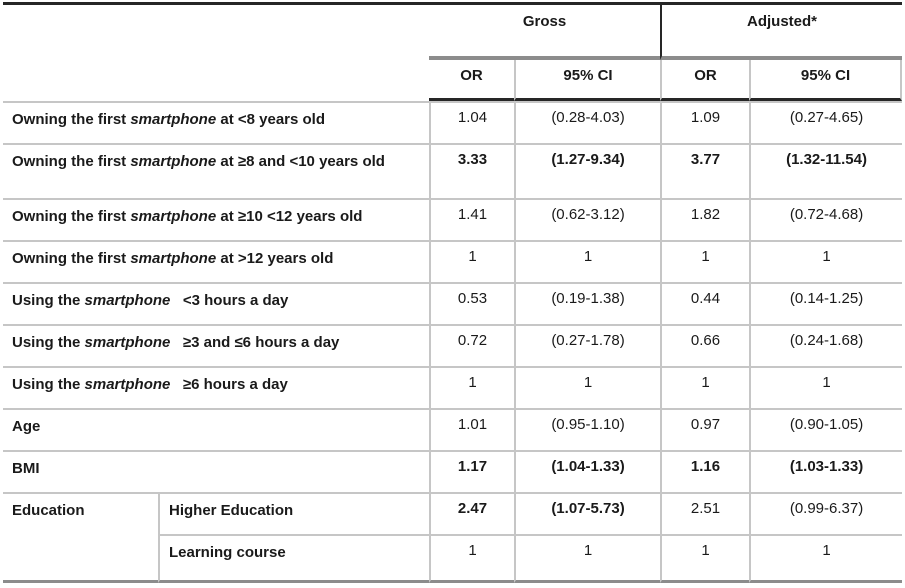 This screenshot has width=905, height=588. Describe the element at coordinates (705, 219) in the screenshot. I see `adjusted-or-value: 1.82` at that location.